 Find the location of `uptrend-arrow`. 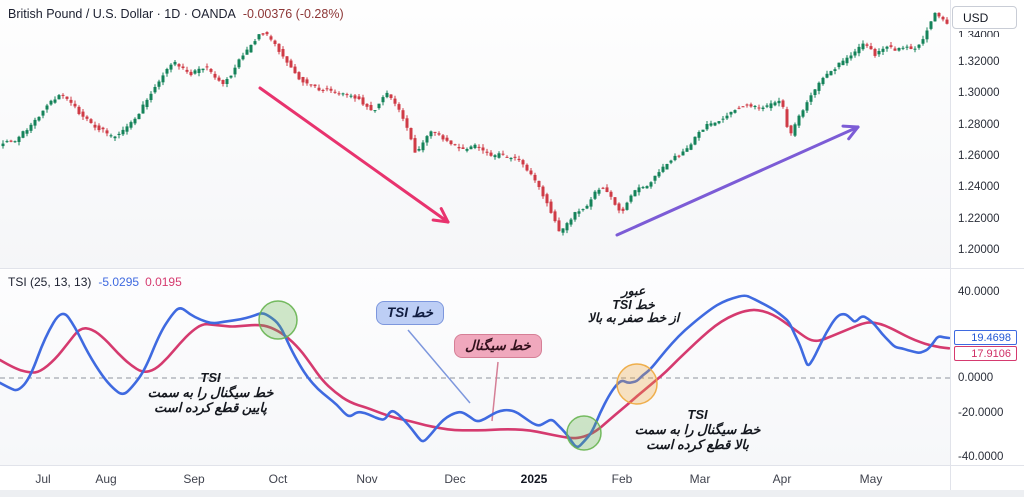

uptrend-arrow is located at coordinates (737, 180).